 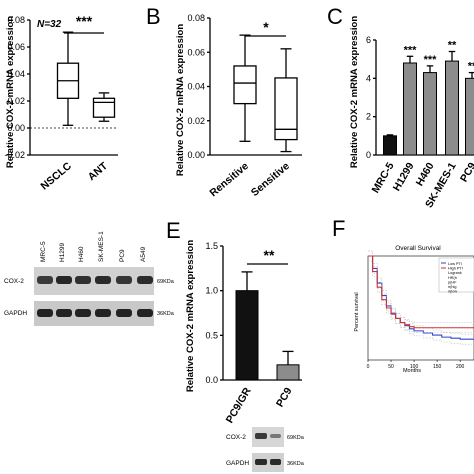 I want to click on survival-ci-upper, so click(x=421, y=287).